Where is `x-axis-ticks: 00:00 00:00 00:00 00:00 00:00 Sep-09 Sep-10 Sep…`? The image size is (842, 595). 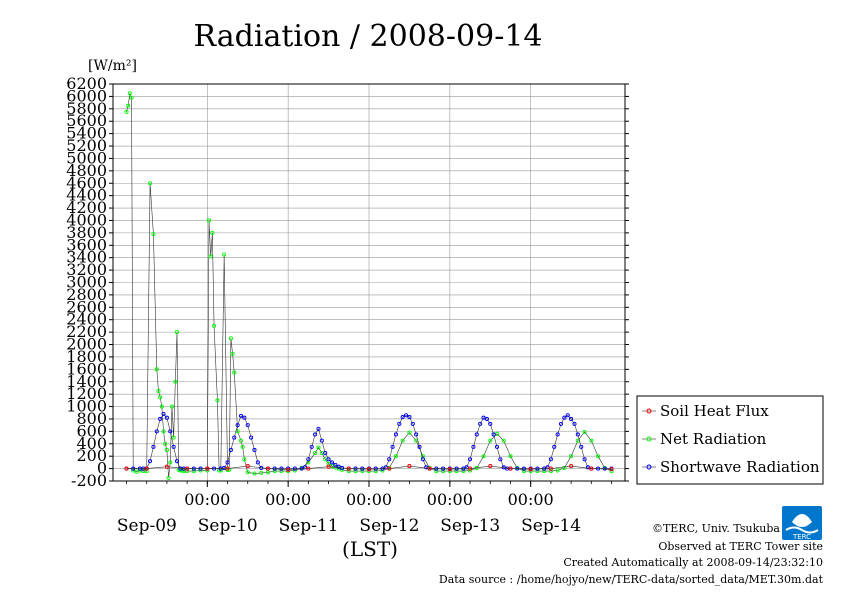 x-axis-ticks: 00:00 00:00 00:00 00:00 00:00 Sep-09 Sep-10 Sep… is located at coordinates (364, 508).